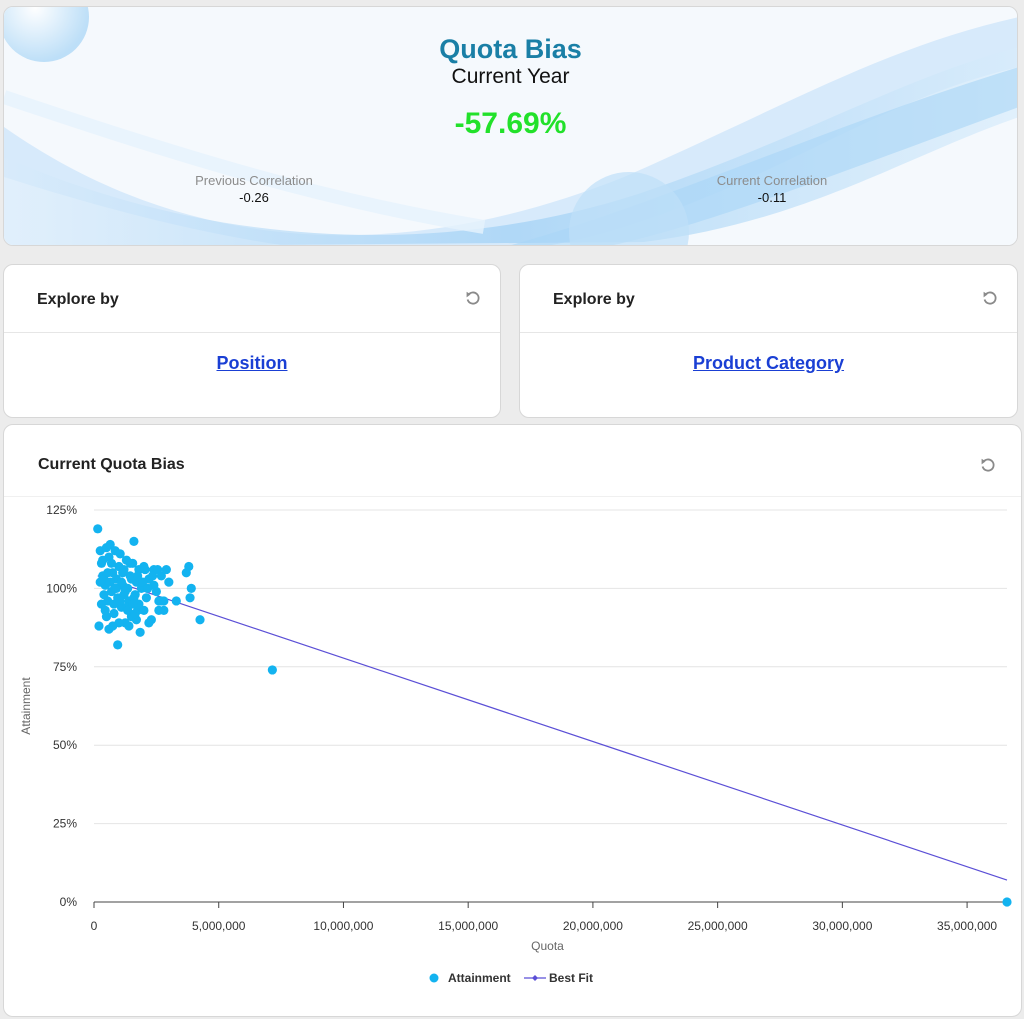 The height and width of the screenshot is (1019, 1024). What do you see at coordinates (65, 745) in the screenshot?
I see `y-tick-label: 50%` at bounding box center [65, 745].